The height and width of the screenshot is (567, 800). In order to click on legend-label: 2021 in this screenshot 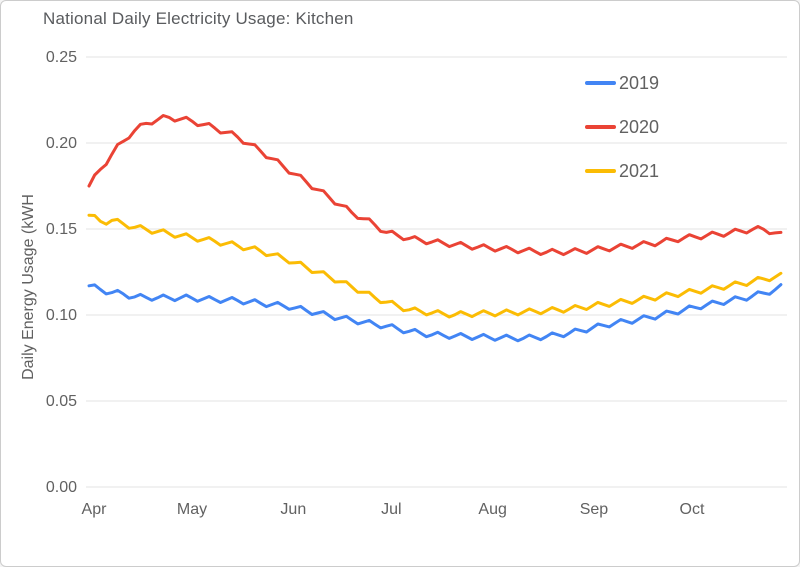, I will do `click(639, 171)`.